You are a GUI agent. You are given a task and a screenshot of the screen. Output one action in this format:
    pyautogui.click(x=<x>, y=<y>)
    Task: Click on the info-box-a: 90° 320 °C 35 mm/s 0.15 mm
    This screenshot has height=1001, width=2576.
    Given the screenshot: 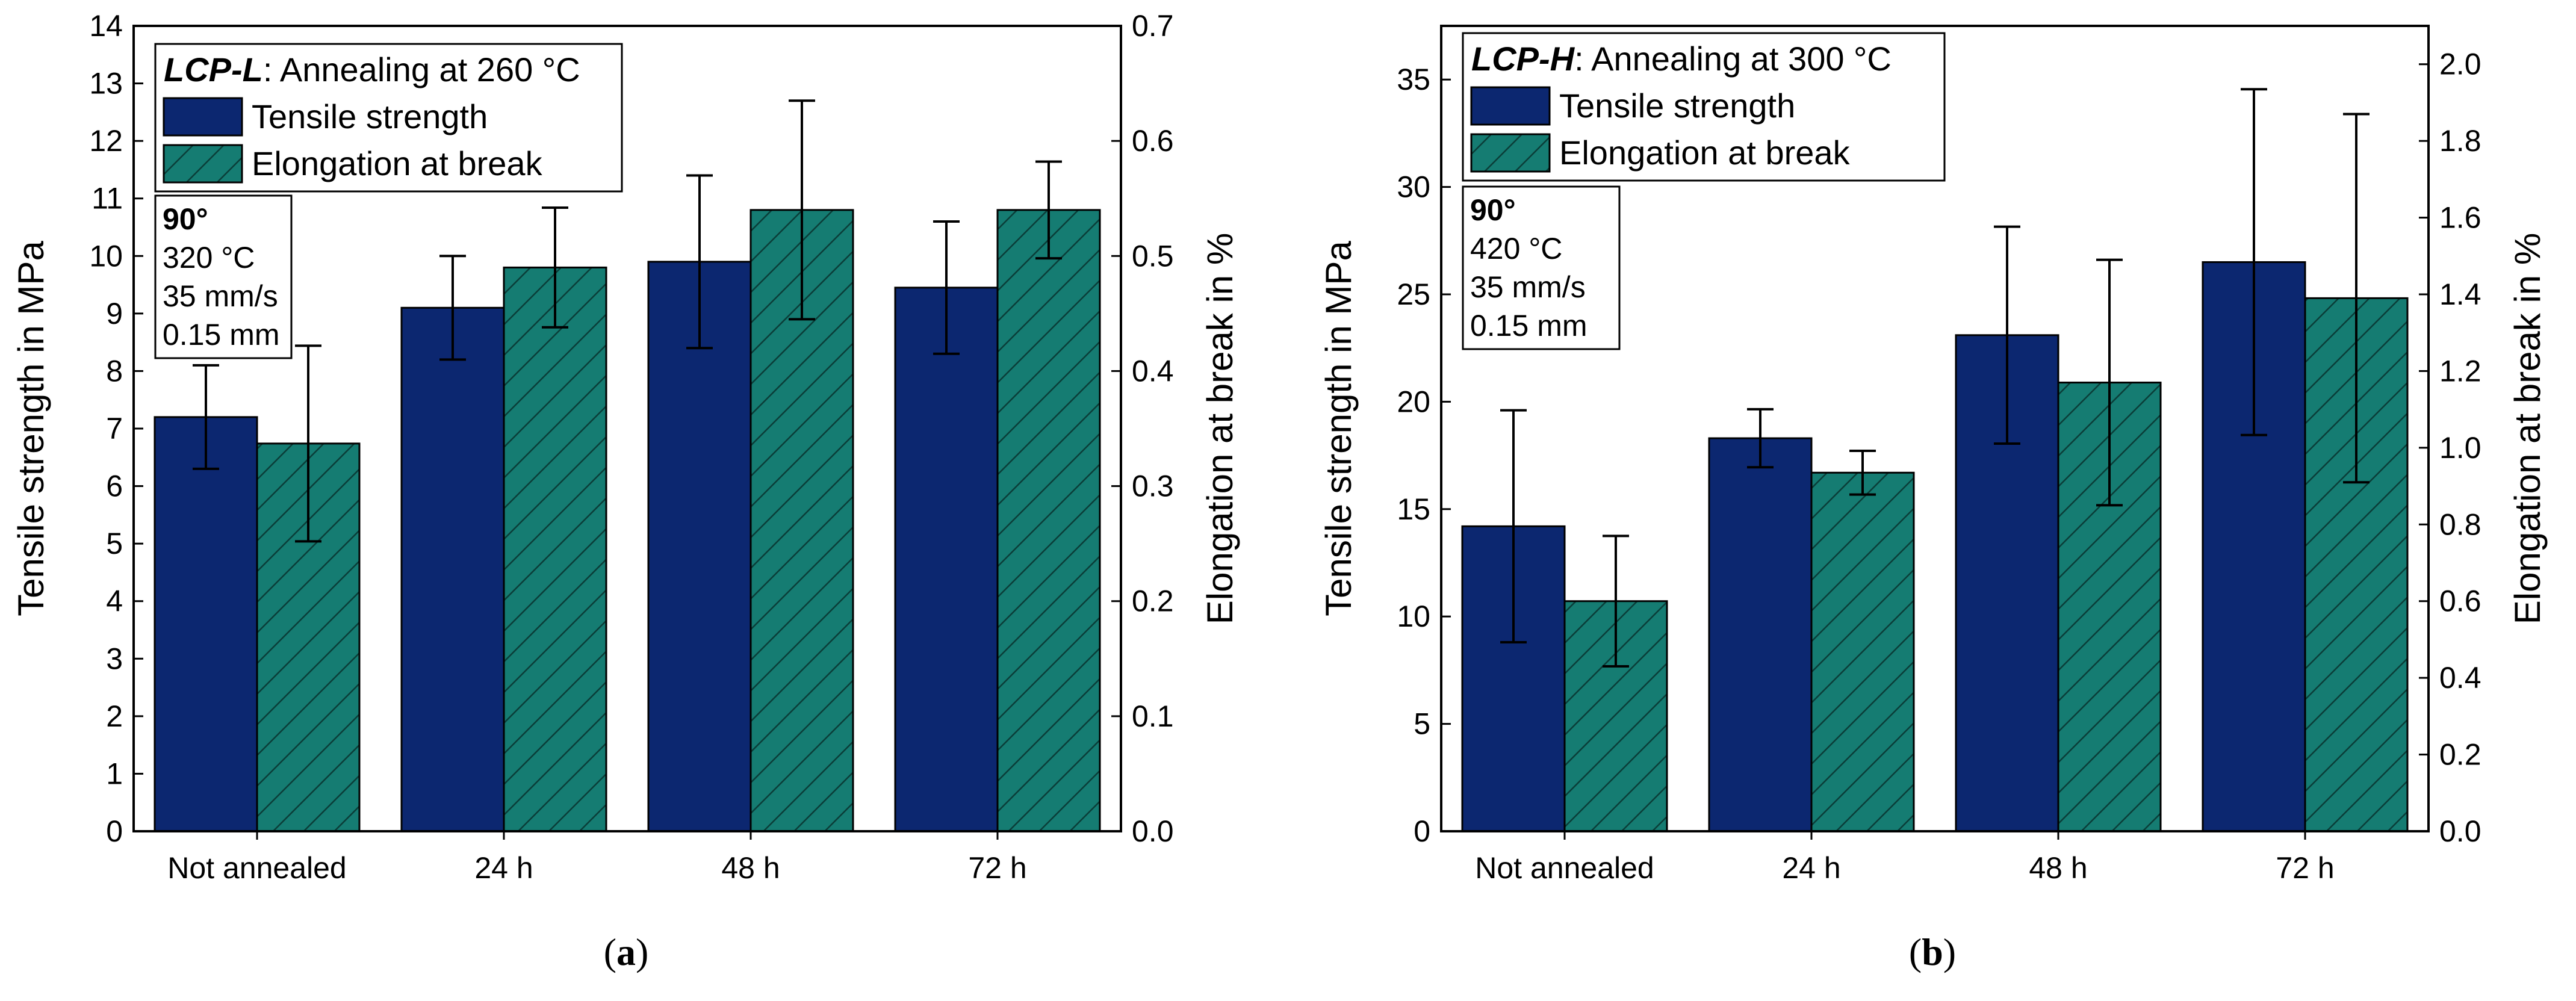 What is the action you would take?
    pyautogui.click(x=223, y=277)
    